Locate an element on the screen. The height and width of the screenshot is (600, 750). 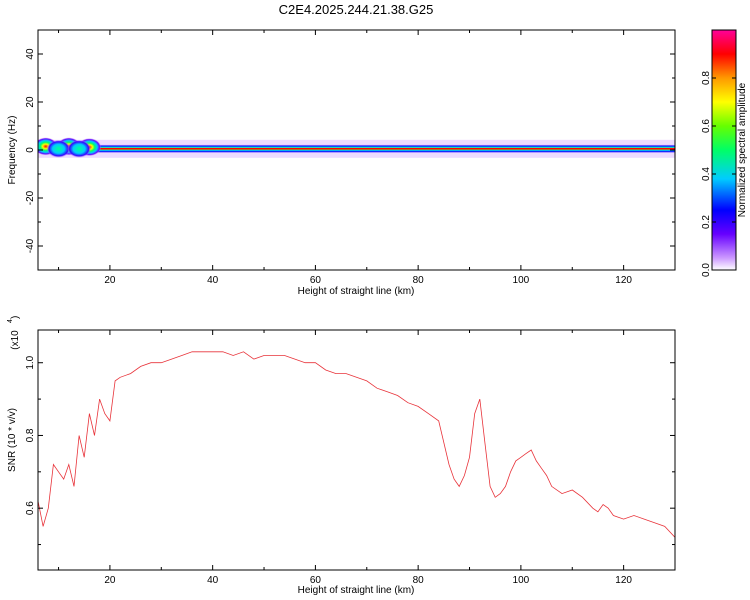
colorbar-tick-label: 0.6 is located at coordinates (706, 126).